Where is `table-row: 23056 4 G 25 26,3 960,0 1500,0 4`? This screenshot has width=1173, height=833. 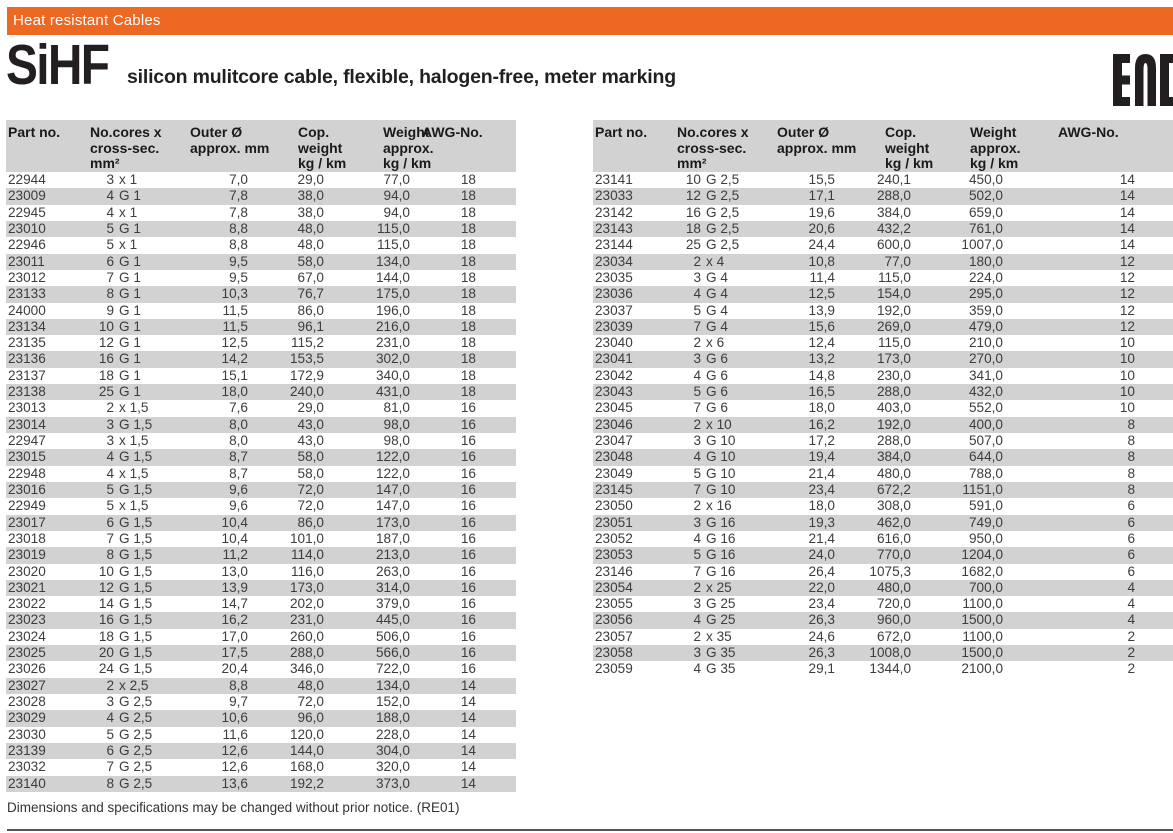 table-row: 23056 4 G 25 26,3 960,0 1500,0 4 is located at coordinates (883, 620).